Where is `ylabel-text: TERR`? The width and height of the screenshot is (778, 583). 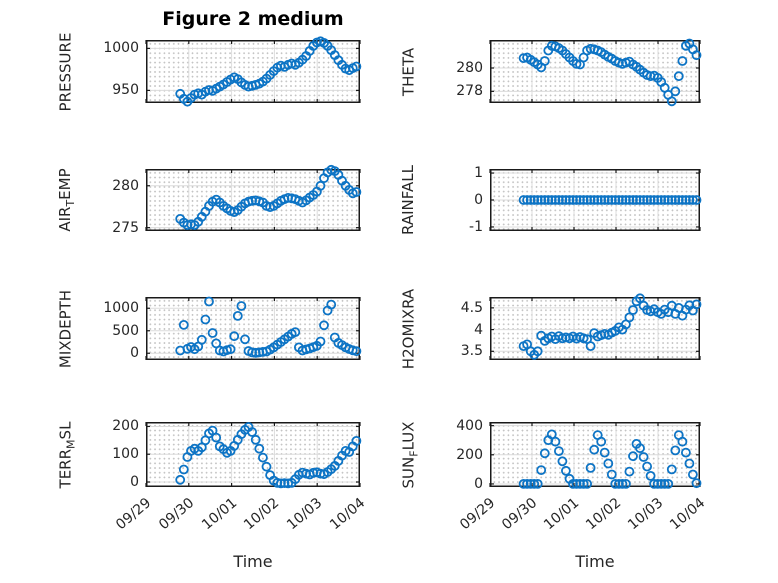 ylabel-text: TERR is located at coordinates (65, 468).